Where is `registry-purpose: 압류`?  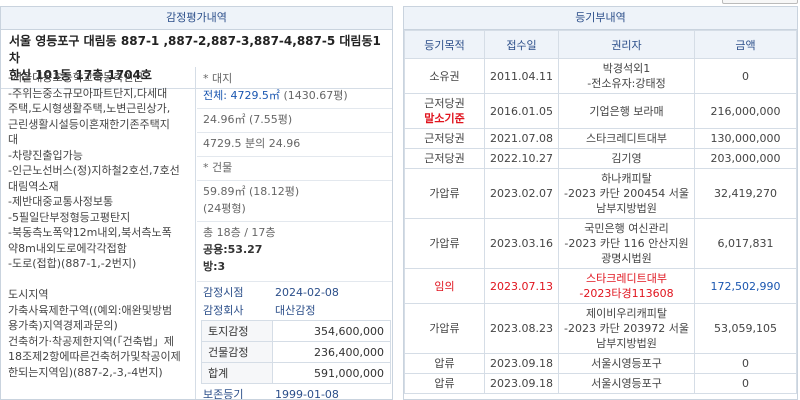 registry-purpose: 압류 is located at coordinates (444, 363).